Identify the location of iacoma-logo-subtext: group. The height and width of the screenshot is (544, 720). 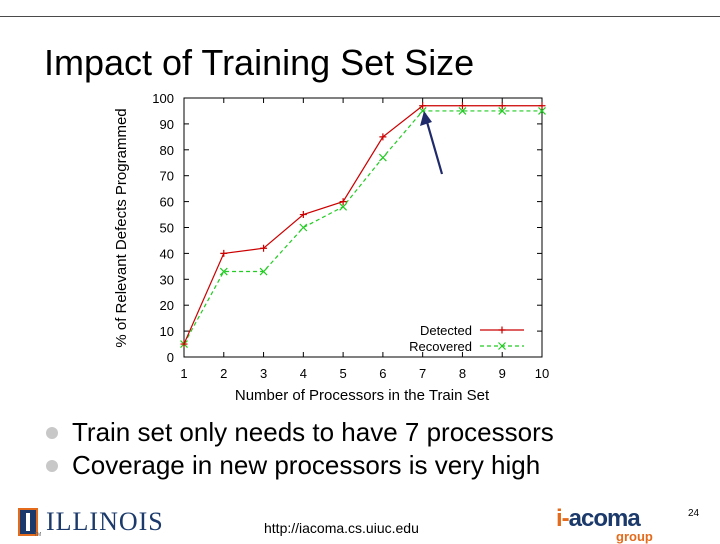
(634, 536).